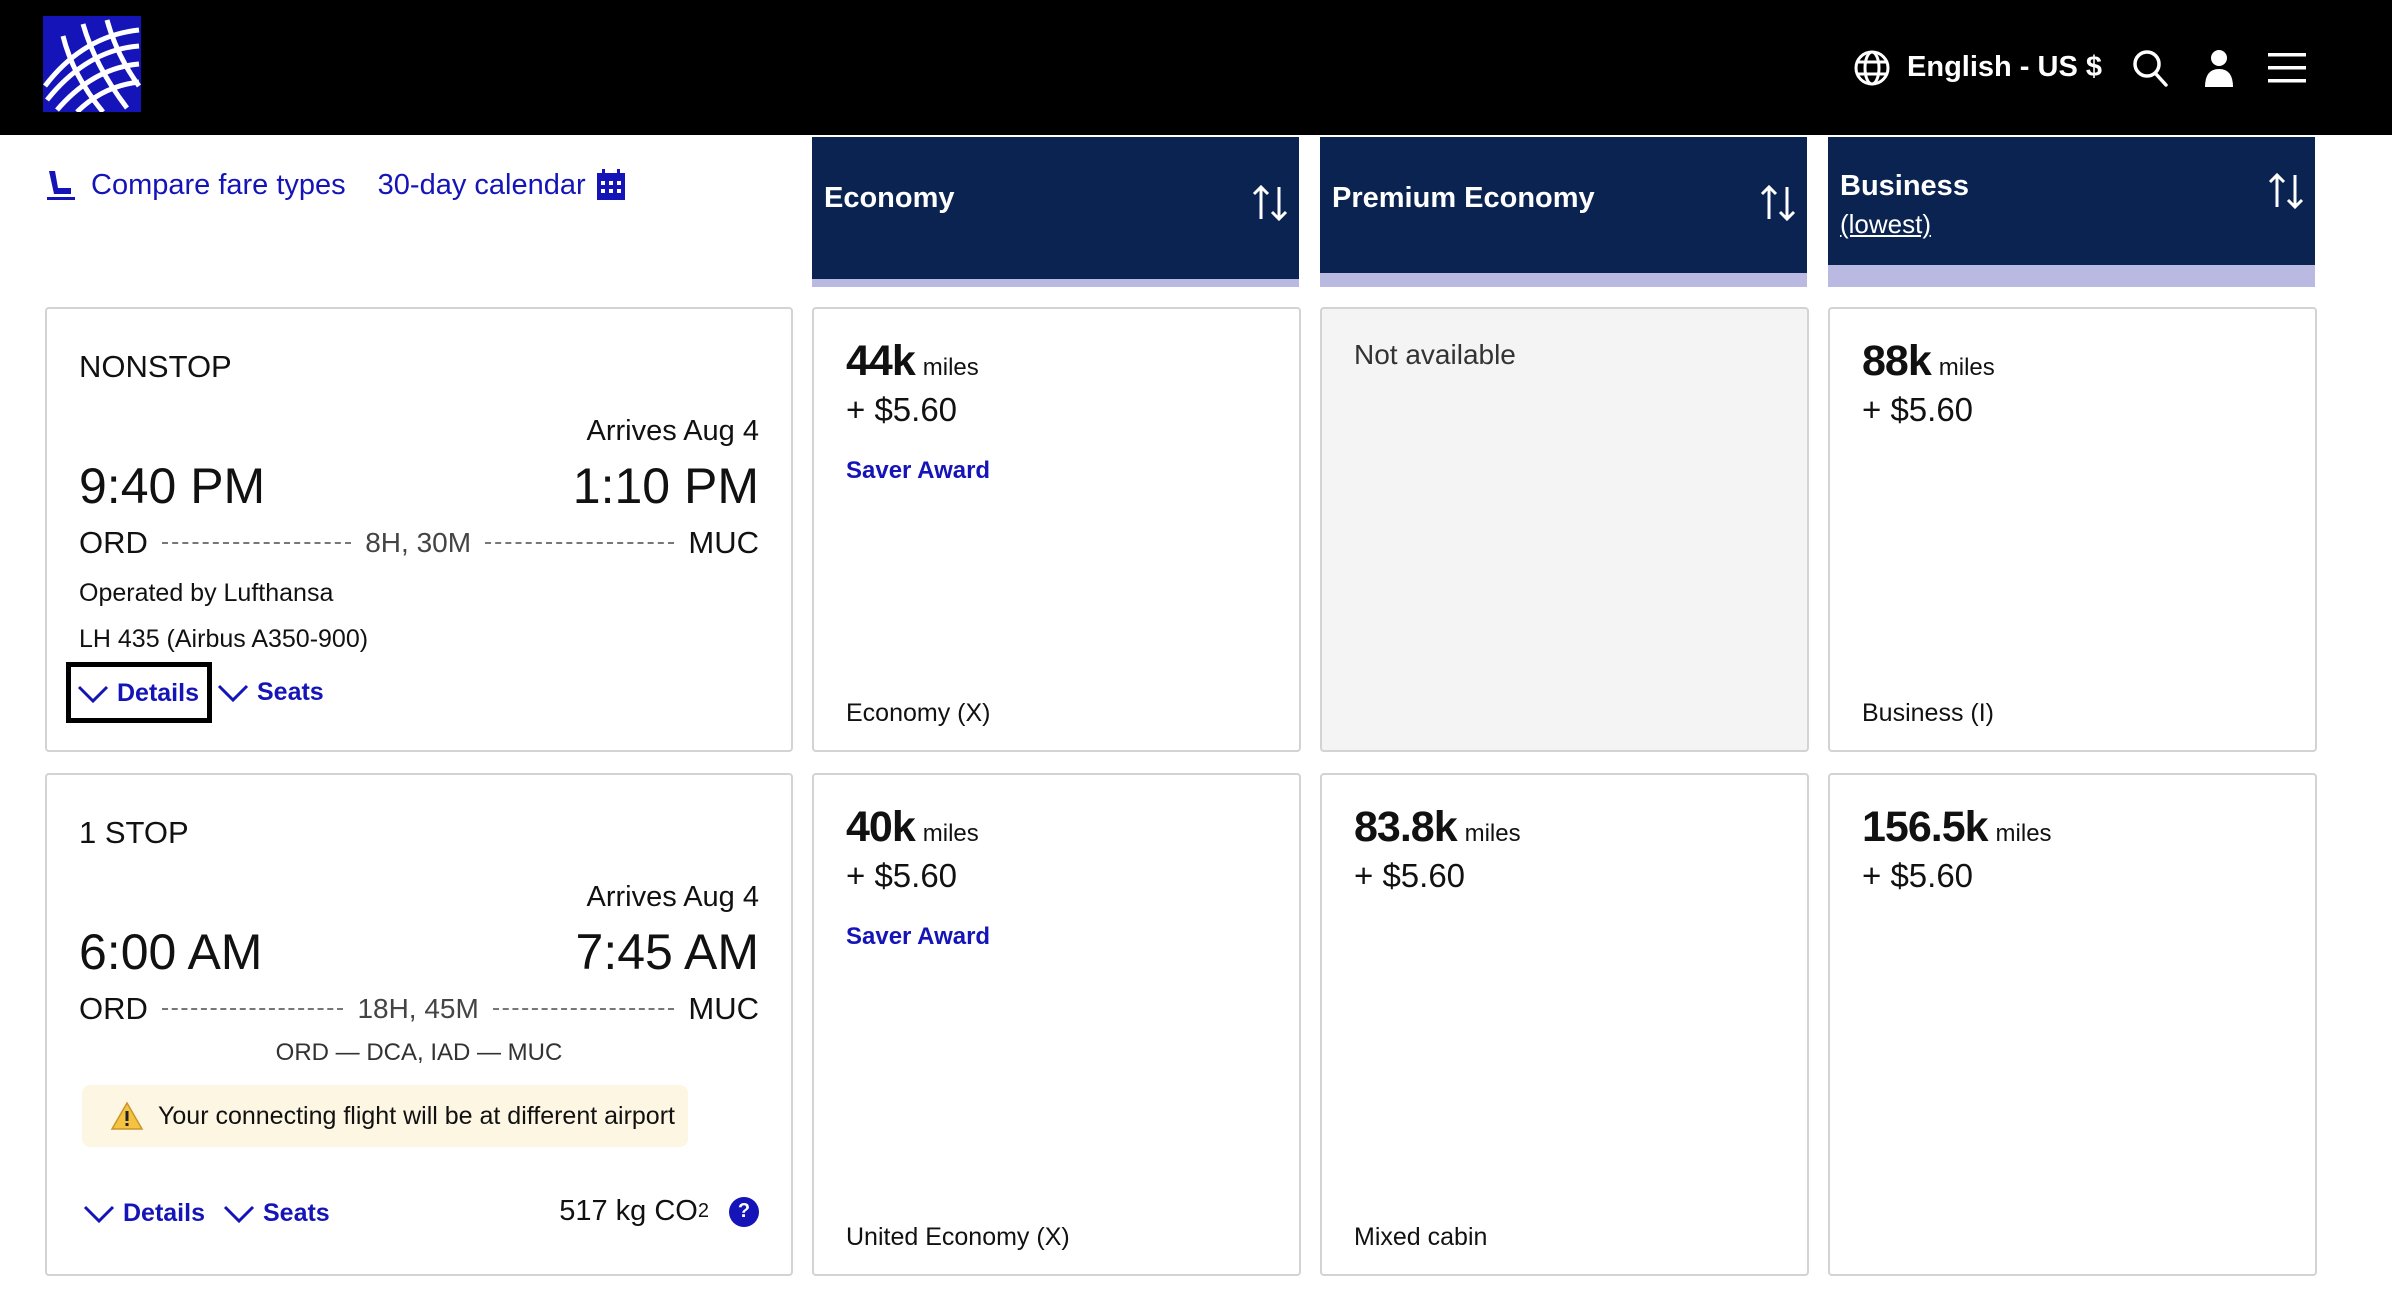  I want to click on cabin-header-premium-economy: Premium Economy, so click(1563, 212).